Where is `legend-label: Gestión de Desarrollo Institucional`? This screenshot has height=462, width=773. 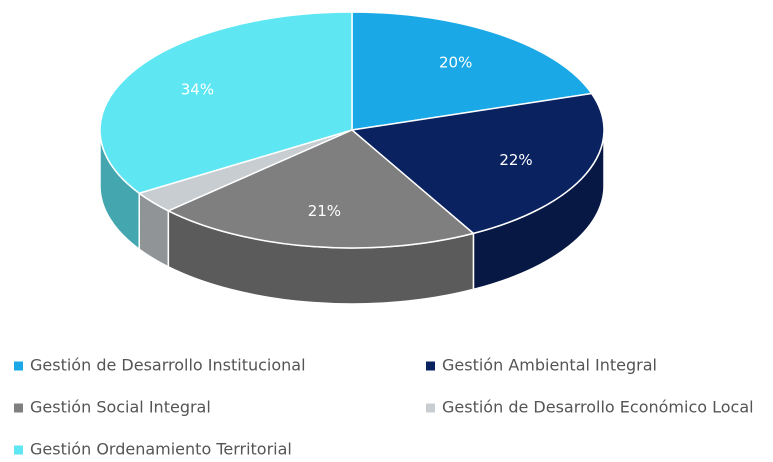
legend-label: Gestión de Desarrollo Institucional is located at coordinates (168, 365).